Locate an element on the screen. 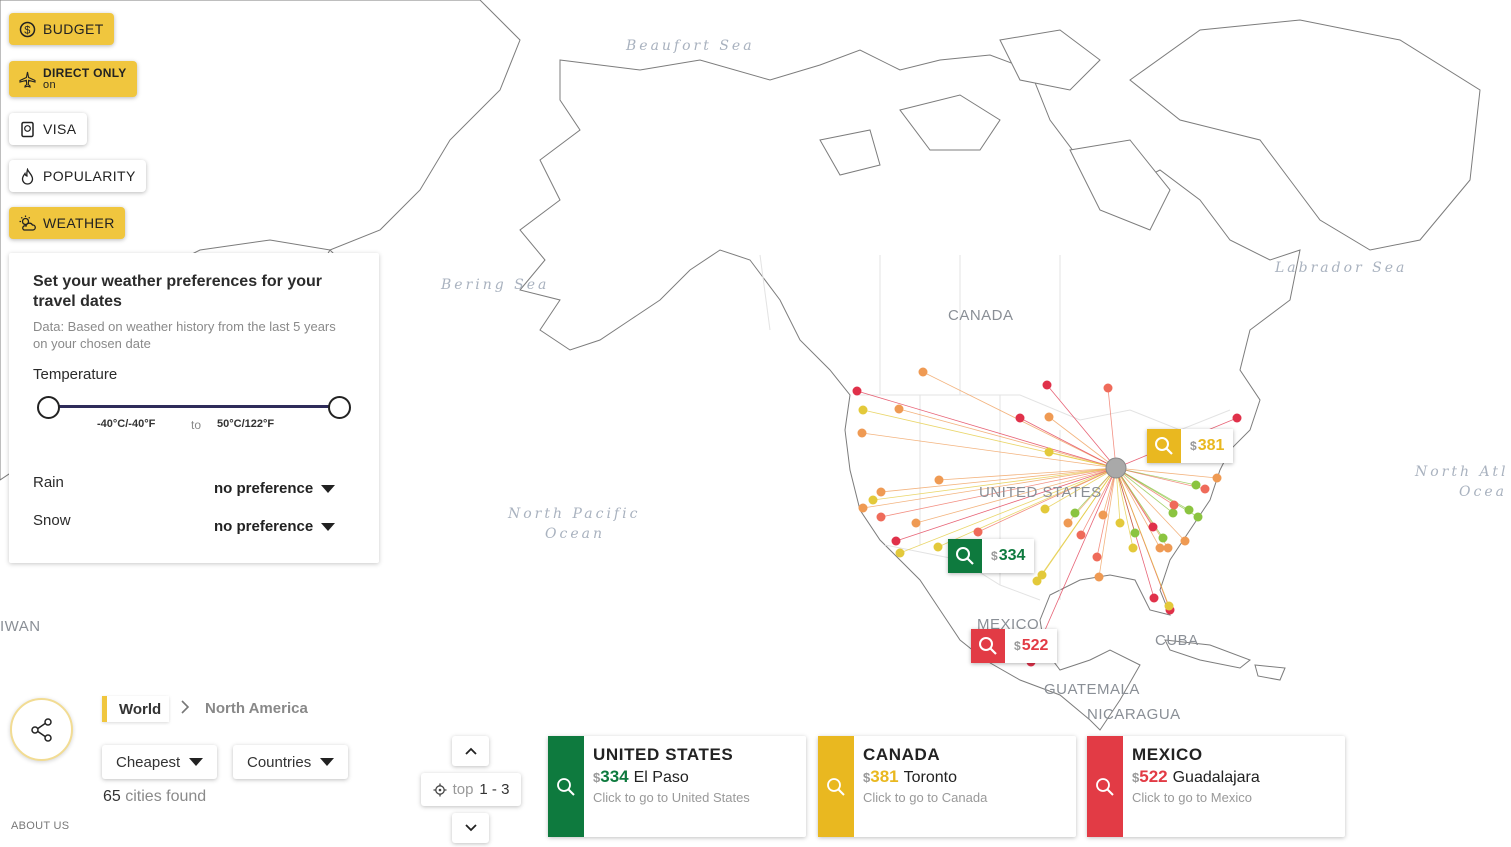 This screenshot has height=847, width=1511. map-marker-canada: $381 is located at coordinates (1190, 446).